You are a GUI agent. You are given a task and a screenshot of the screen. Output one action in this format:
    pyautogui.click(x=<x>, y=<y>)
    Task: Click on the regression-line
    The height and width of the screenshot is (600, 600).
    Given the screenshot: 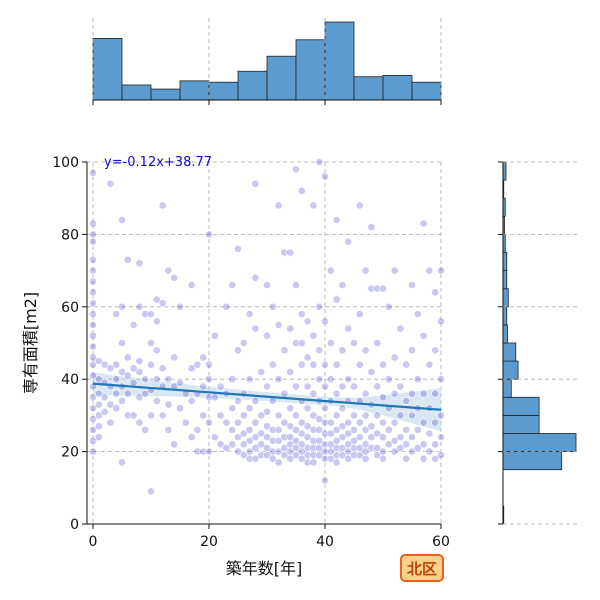 What is the action you would take?
    pyautogui.click(x=267, y=396)
    